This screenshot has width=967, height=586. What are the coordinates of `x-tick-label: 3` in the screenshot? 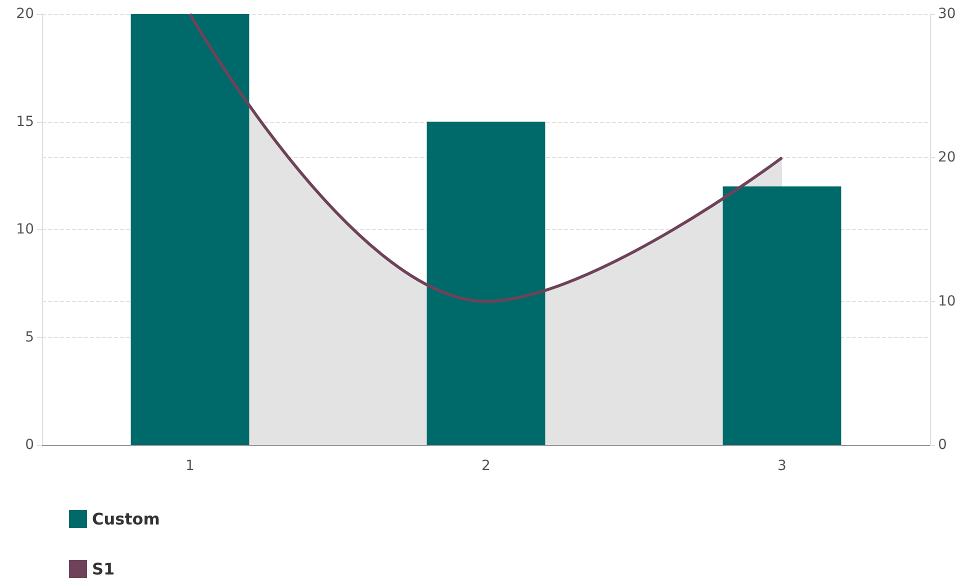 It's located at (782, 466).